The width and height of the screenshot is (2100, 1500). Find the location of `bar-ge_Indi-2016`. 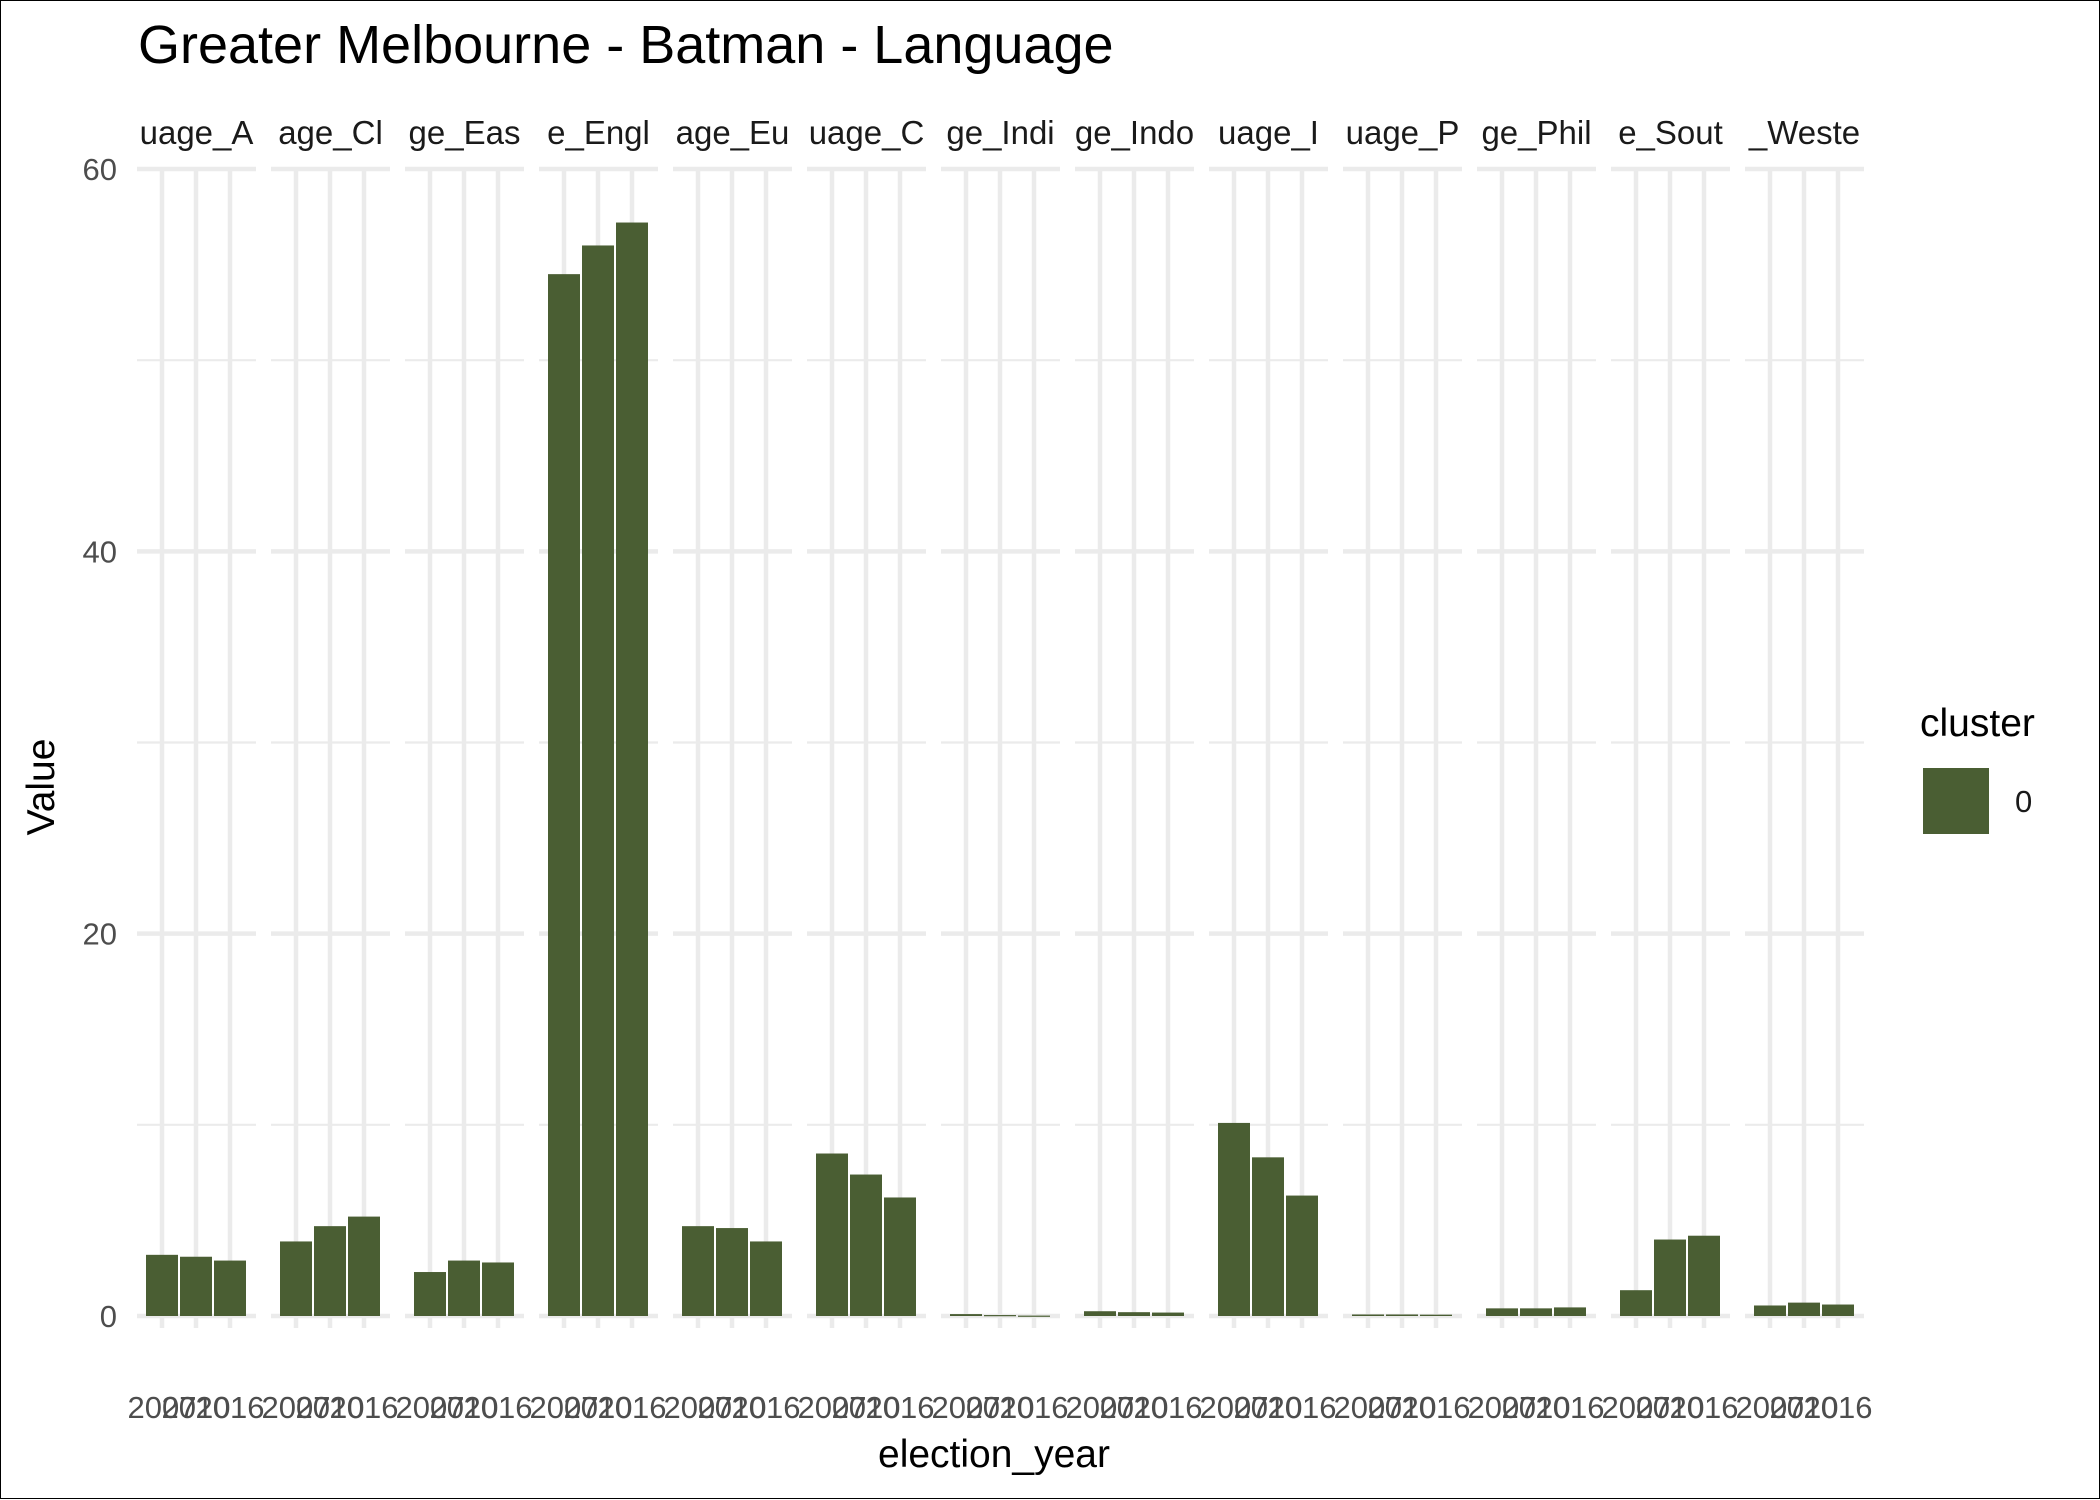

bar-ge_Indi-2016 is located at coordinates (1034, 1316).